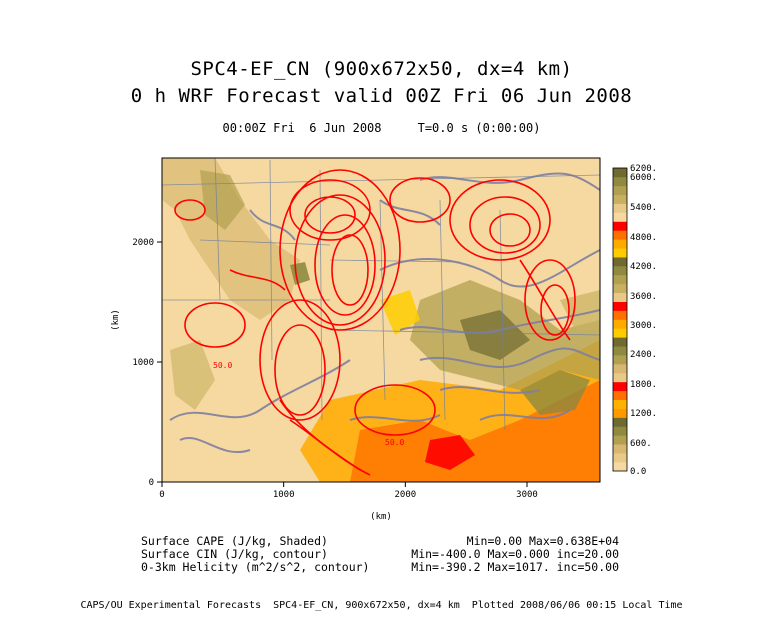 Image resolution: width=763 pixels, height=642 pixels. Describe the element at coordinates (255, 567) in the screenshot. I see `info-label-helicity: 0-3km Helicity (m^2/s^2, contour)` at that location.